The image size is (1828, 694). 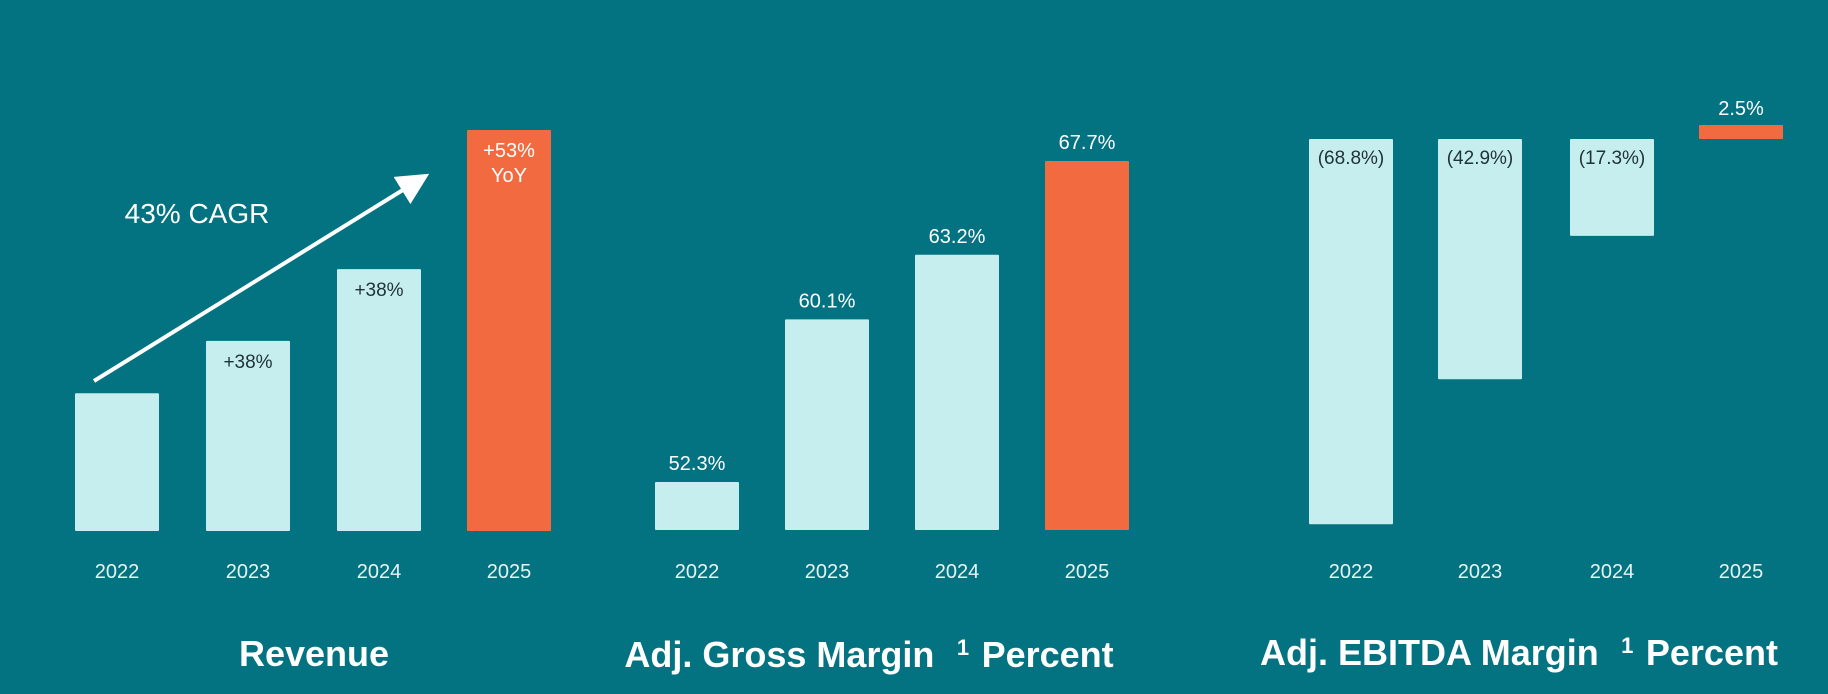 What do you see at coordinates (1627, 645) in the screenshot?
I see `ebitda-margin-footnote-marker: 1` at bounding box center [1627, 645].